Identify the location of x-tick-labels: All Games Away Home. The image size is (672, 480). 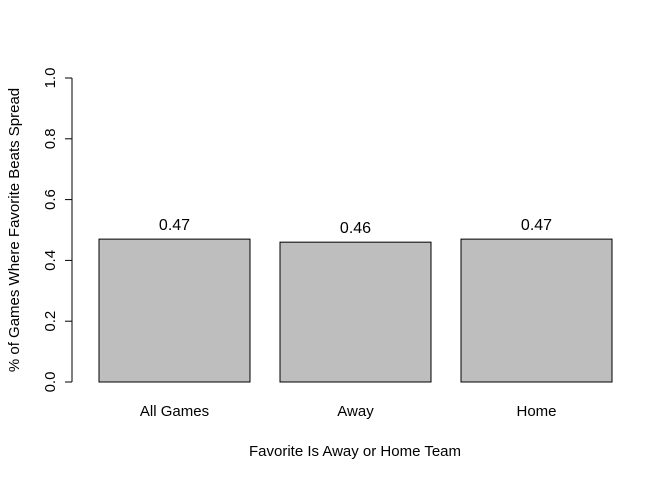
(348, 411).